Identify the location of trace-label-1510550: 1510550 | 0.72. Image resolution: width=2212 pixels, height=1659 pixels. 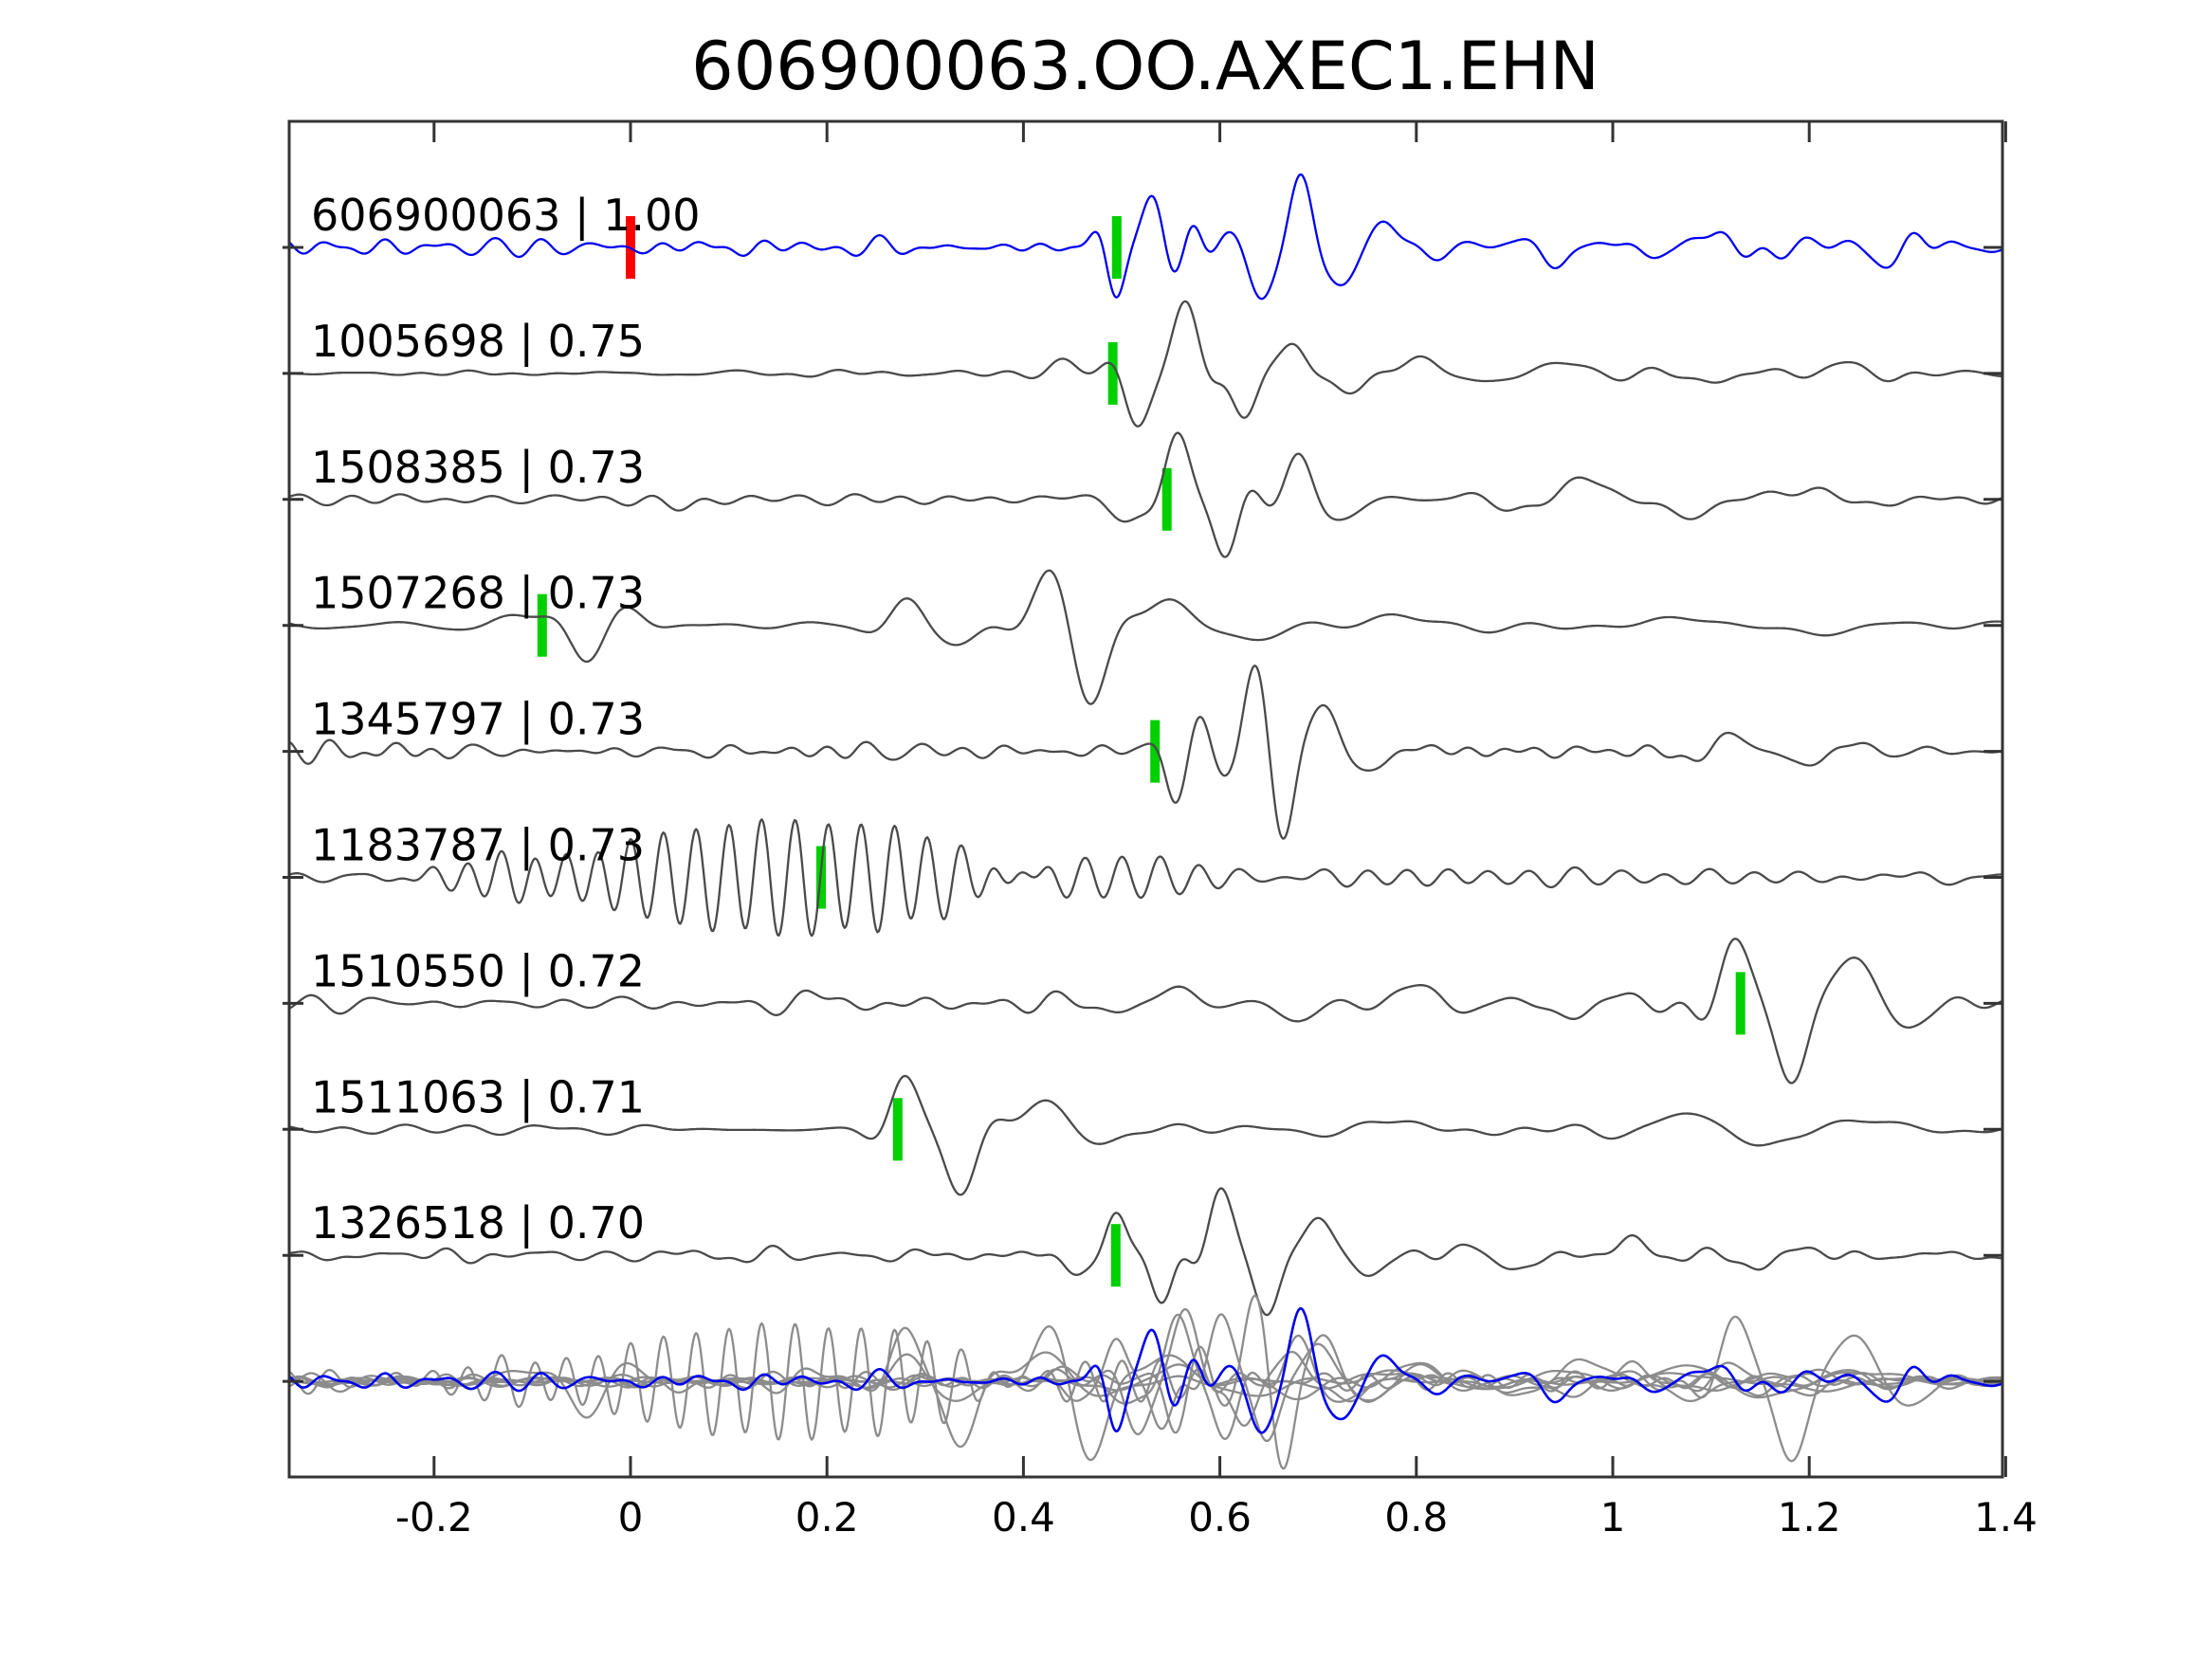
(478, 971).